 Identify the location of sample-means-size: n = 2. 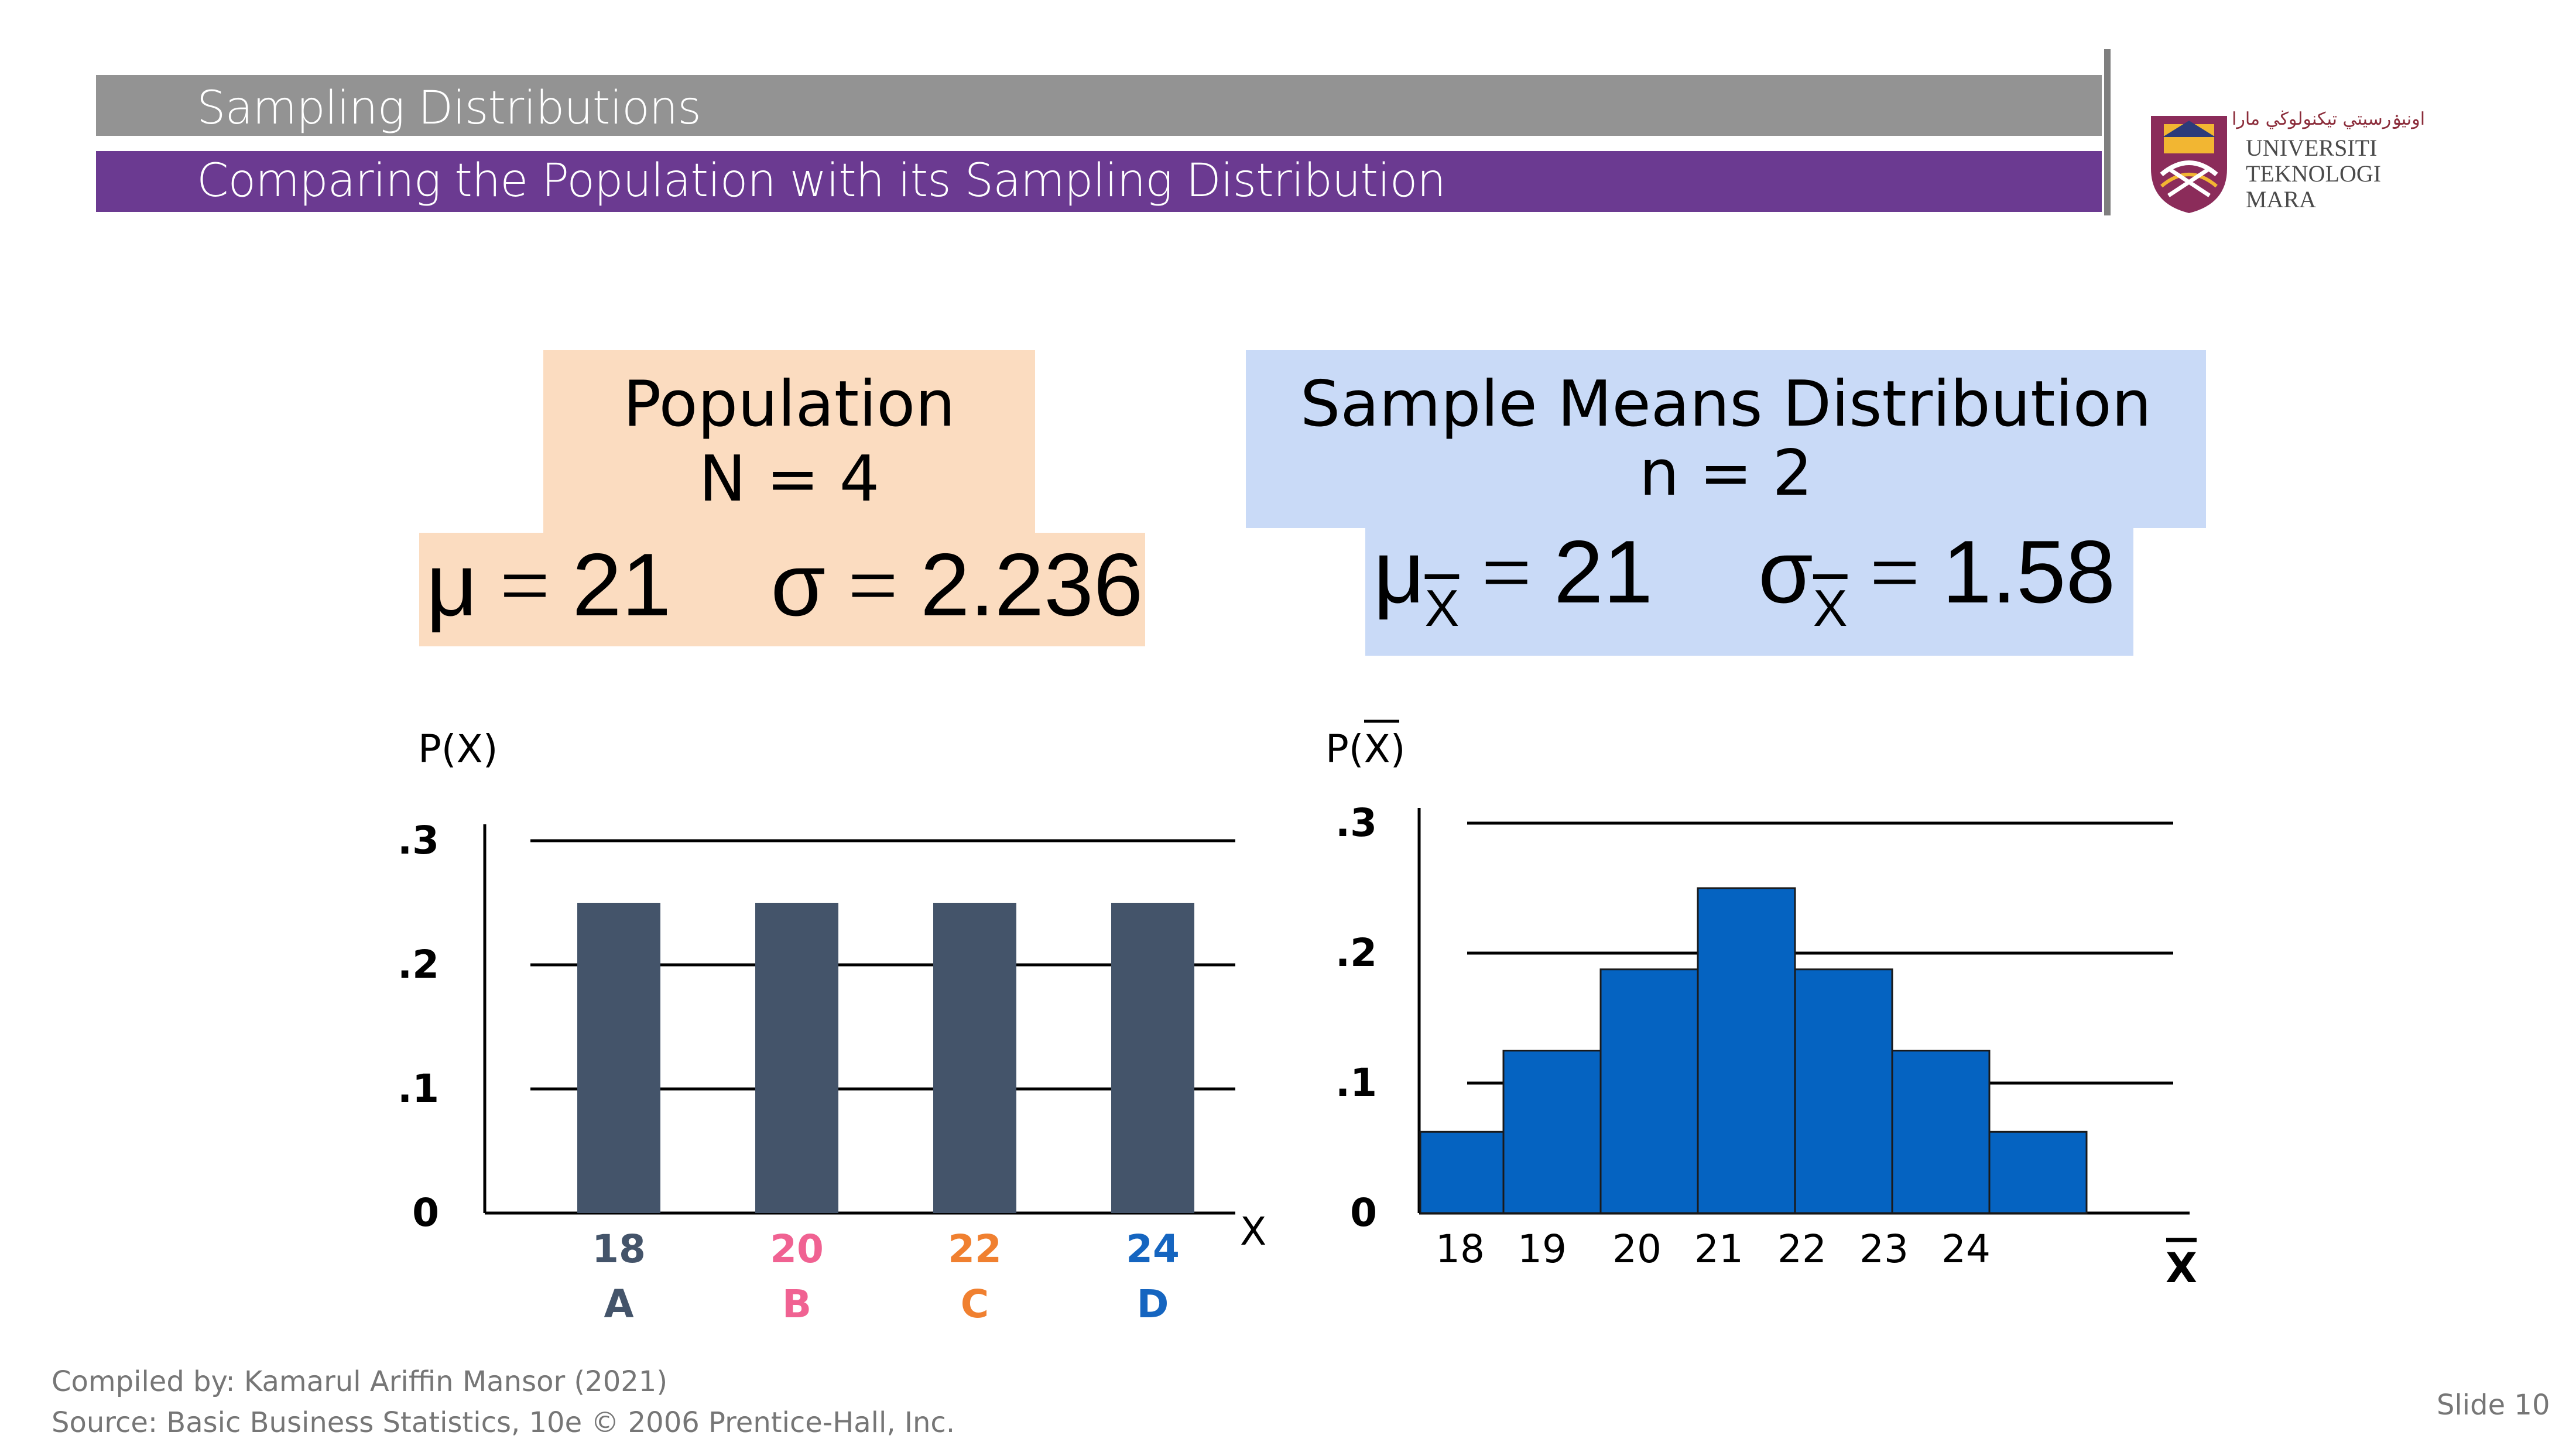
(1726, 473).